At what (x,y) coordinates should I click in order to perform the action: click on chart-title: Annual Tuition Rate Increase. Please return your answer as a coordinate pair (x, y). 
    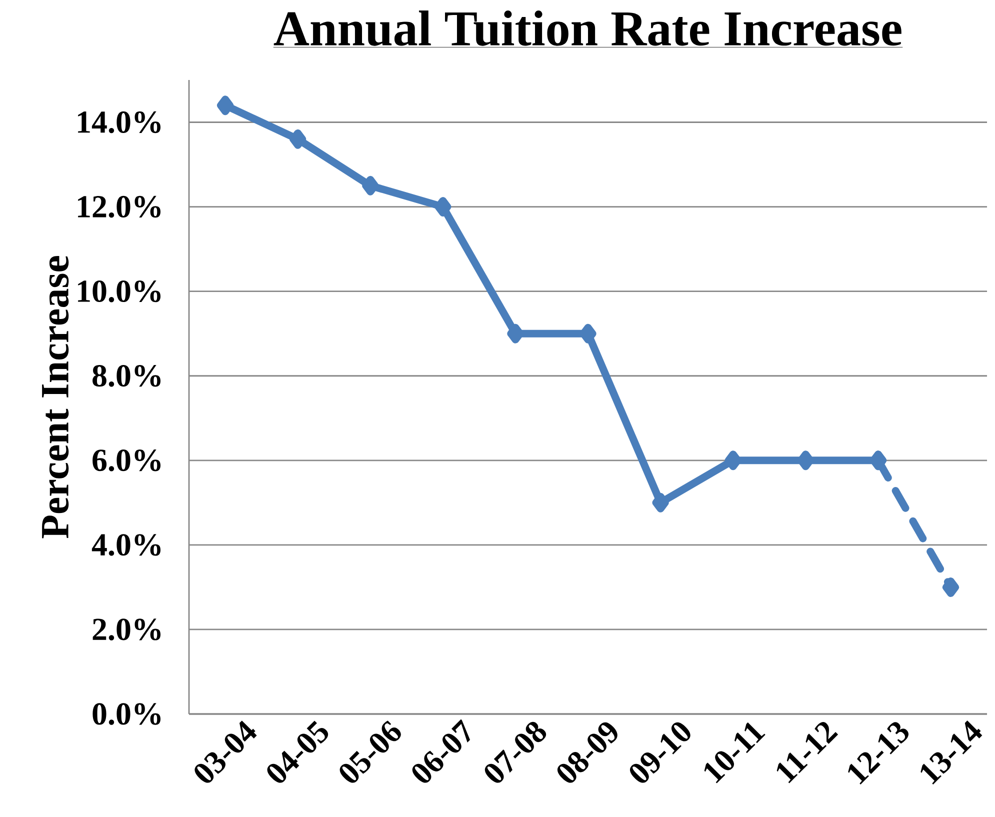
    Looking at the image, I should click on (588, 28).